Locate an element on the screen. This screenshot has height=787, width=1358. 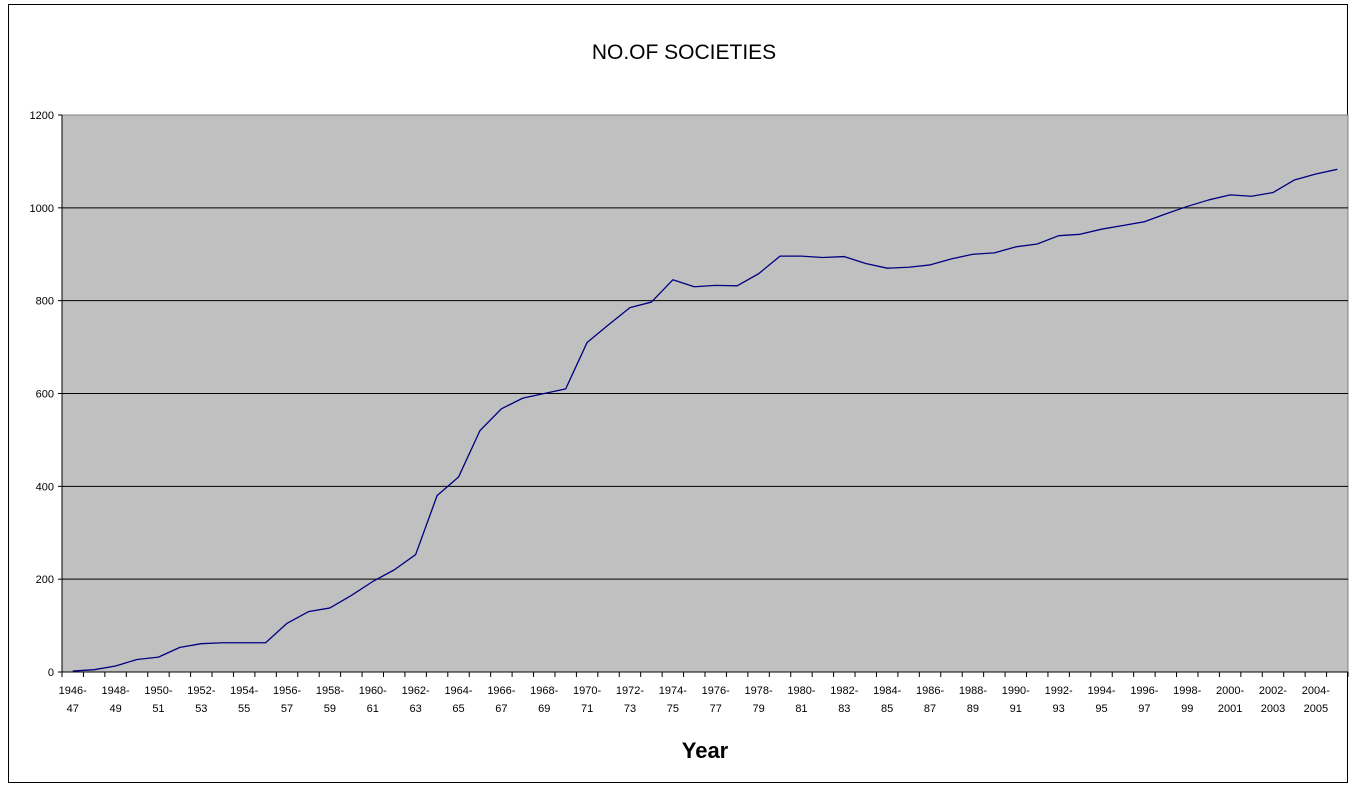
x-tick-label: 2001 is located at coordinates (1230, 709).